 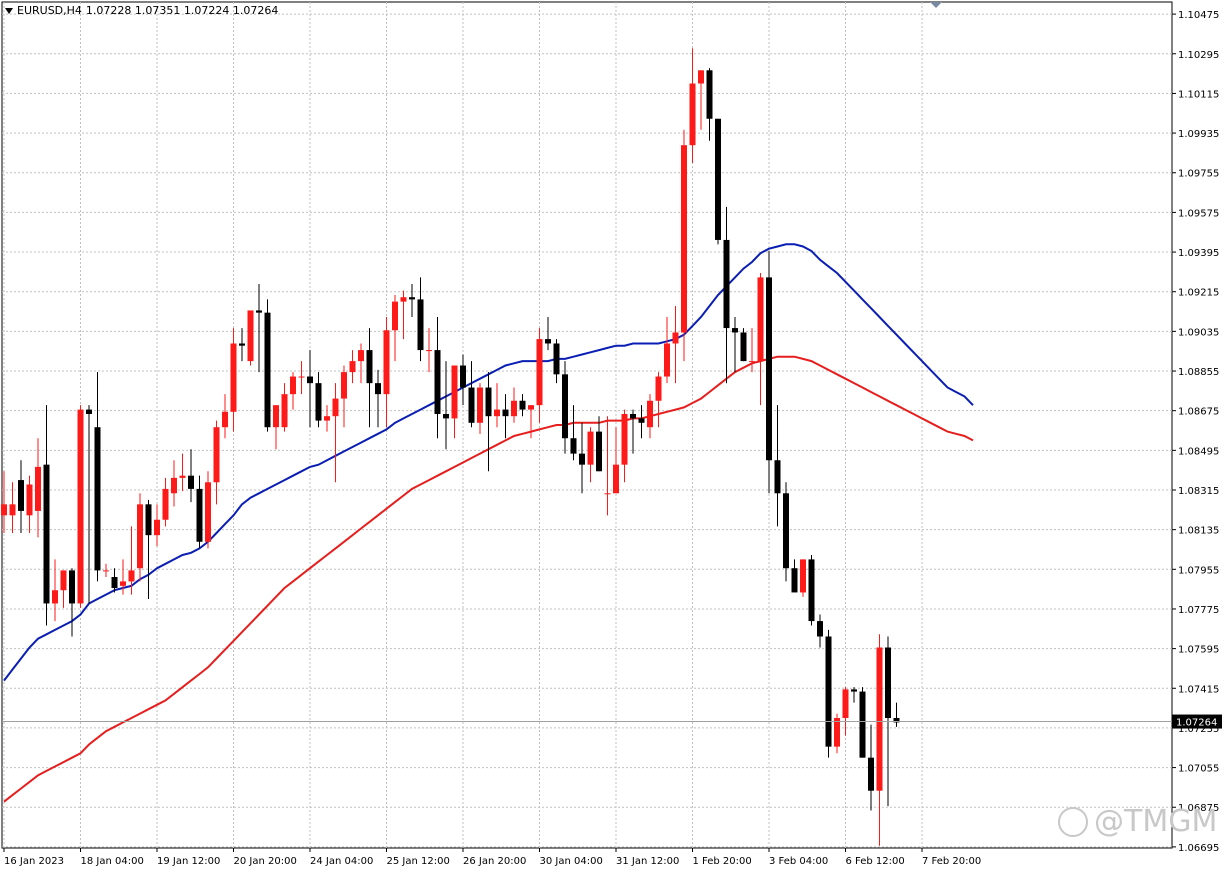 What do you see at coordinates (9, 10) in the screenshot?
I see `chart-menu-icon` at bounding box center [9, 10].